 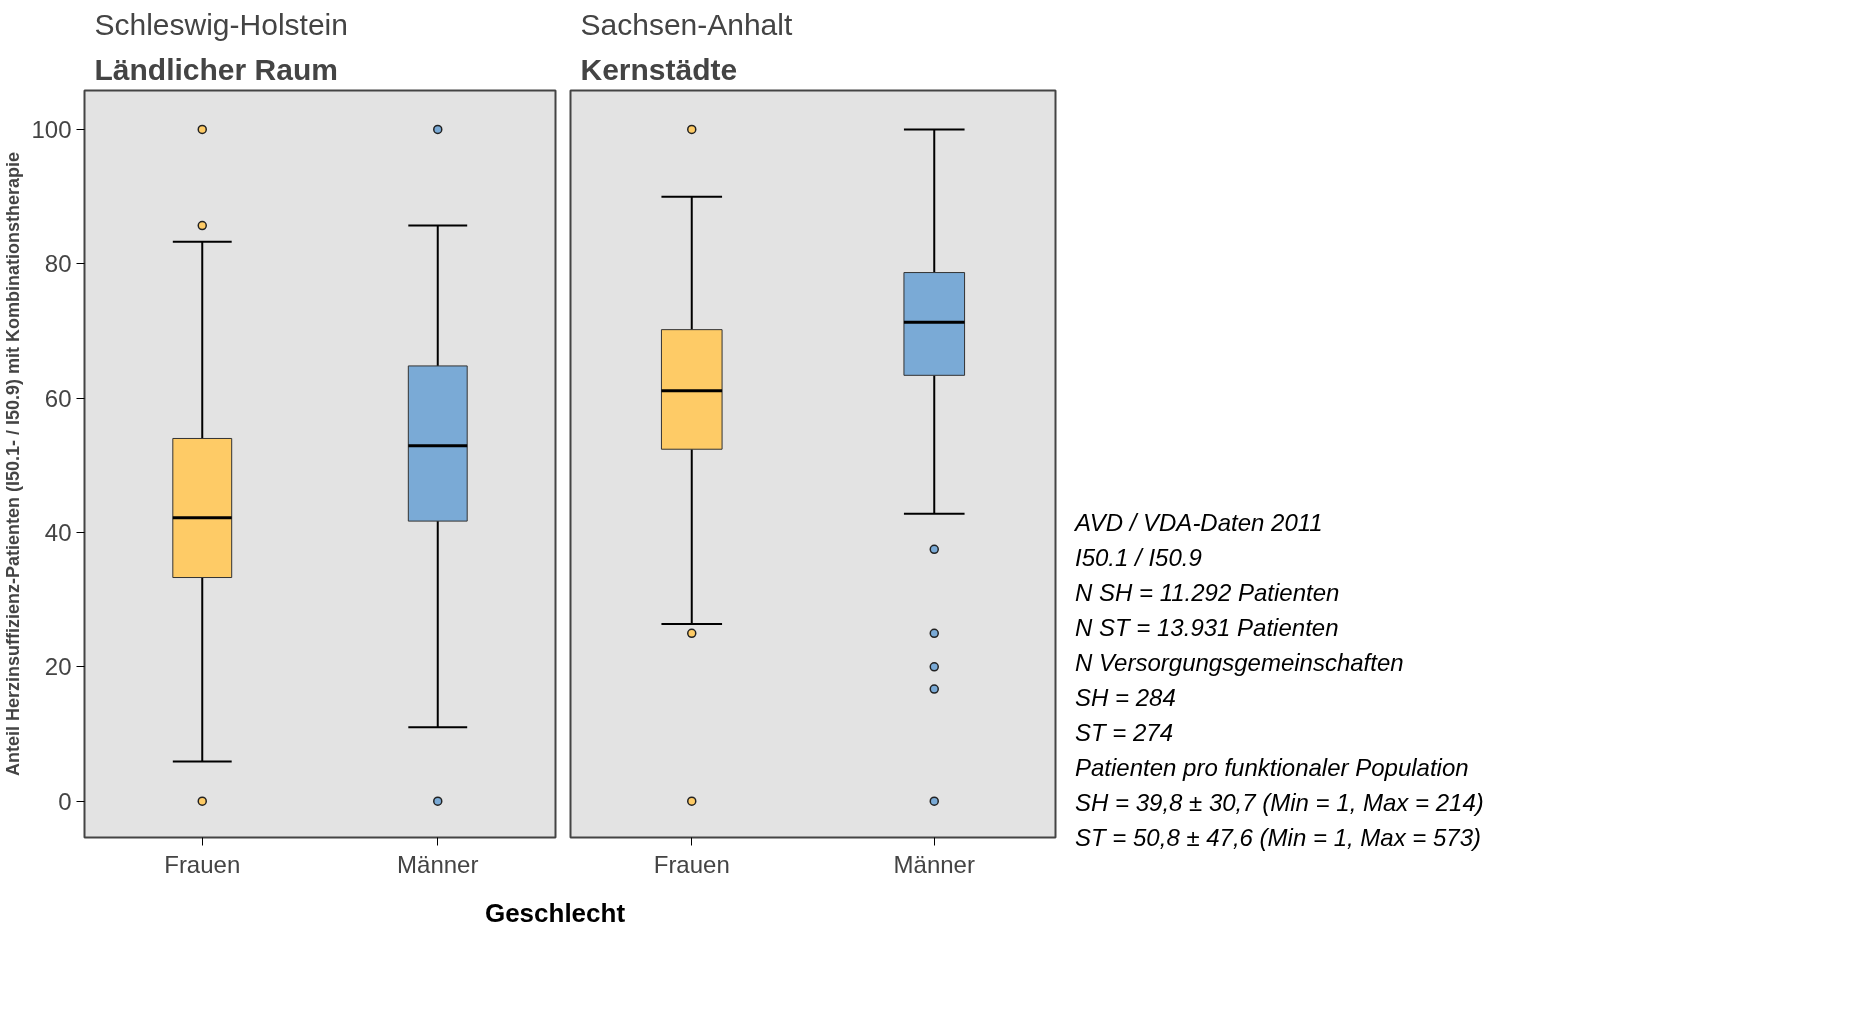 What do you see at coordinates (58, 264) in the screenshot?
I see `y-tick-label: 80` at bounding box center [58, 264].